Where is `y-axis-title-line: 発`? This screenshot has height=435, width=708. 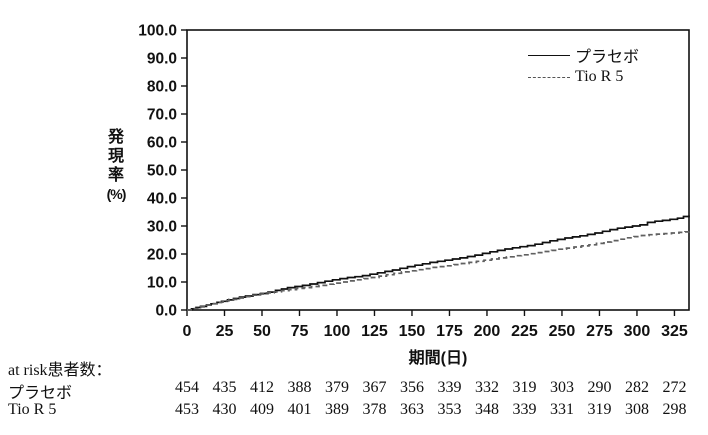 y-axis-title-line: 発 is located at coordinates (115, 137).